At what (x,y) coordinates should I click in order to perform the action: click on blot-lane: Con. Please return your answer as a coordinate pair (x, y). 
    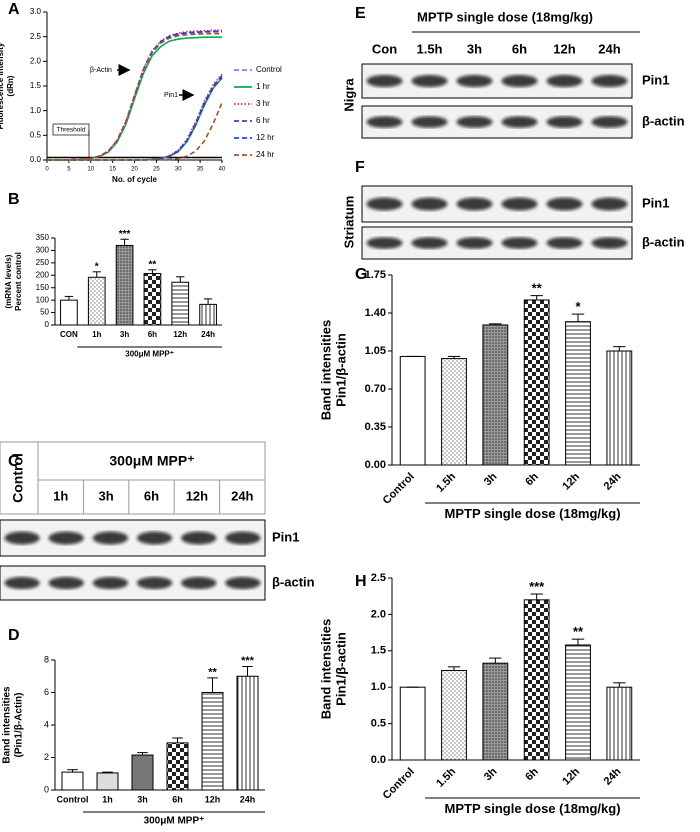
    Looking at the image, I should click on (384, 48).